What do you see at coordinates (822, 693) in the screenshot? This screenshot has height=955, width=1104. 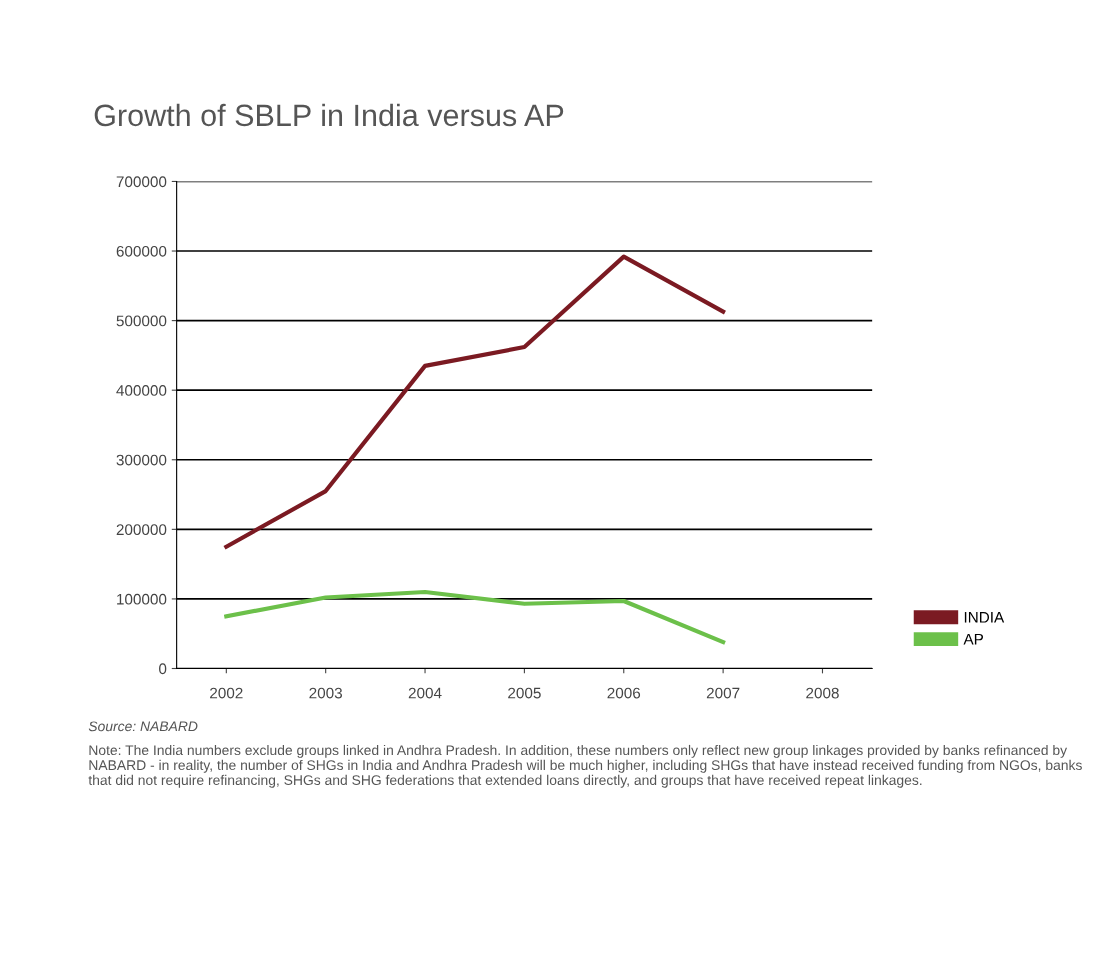 I see `x-tick-label: 2008` at bounding box center [822, 693].